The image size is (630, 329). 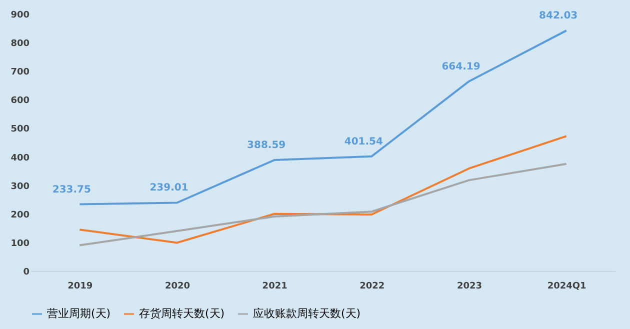 I want to click on x-tick-label: 2022, so click(x=372, y=287).